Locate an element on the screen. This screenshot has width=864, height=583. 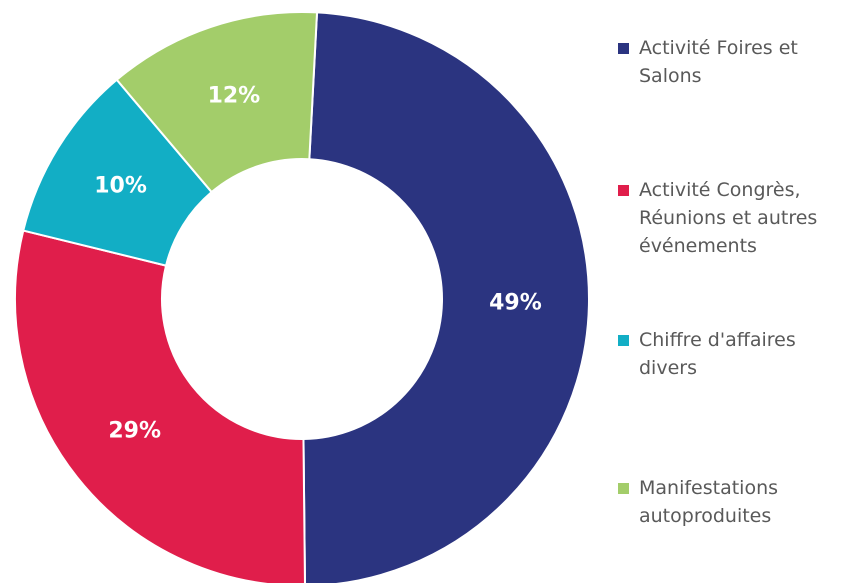
legend-label: Chiffre d'affaires divers is located at coordinates (717, 354).